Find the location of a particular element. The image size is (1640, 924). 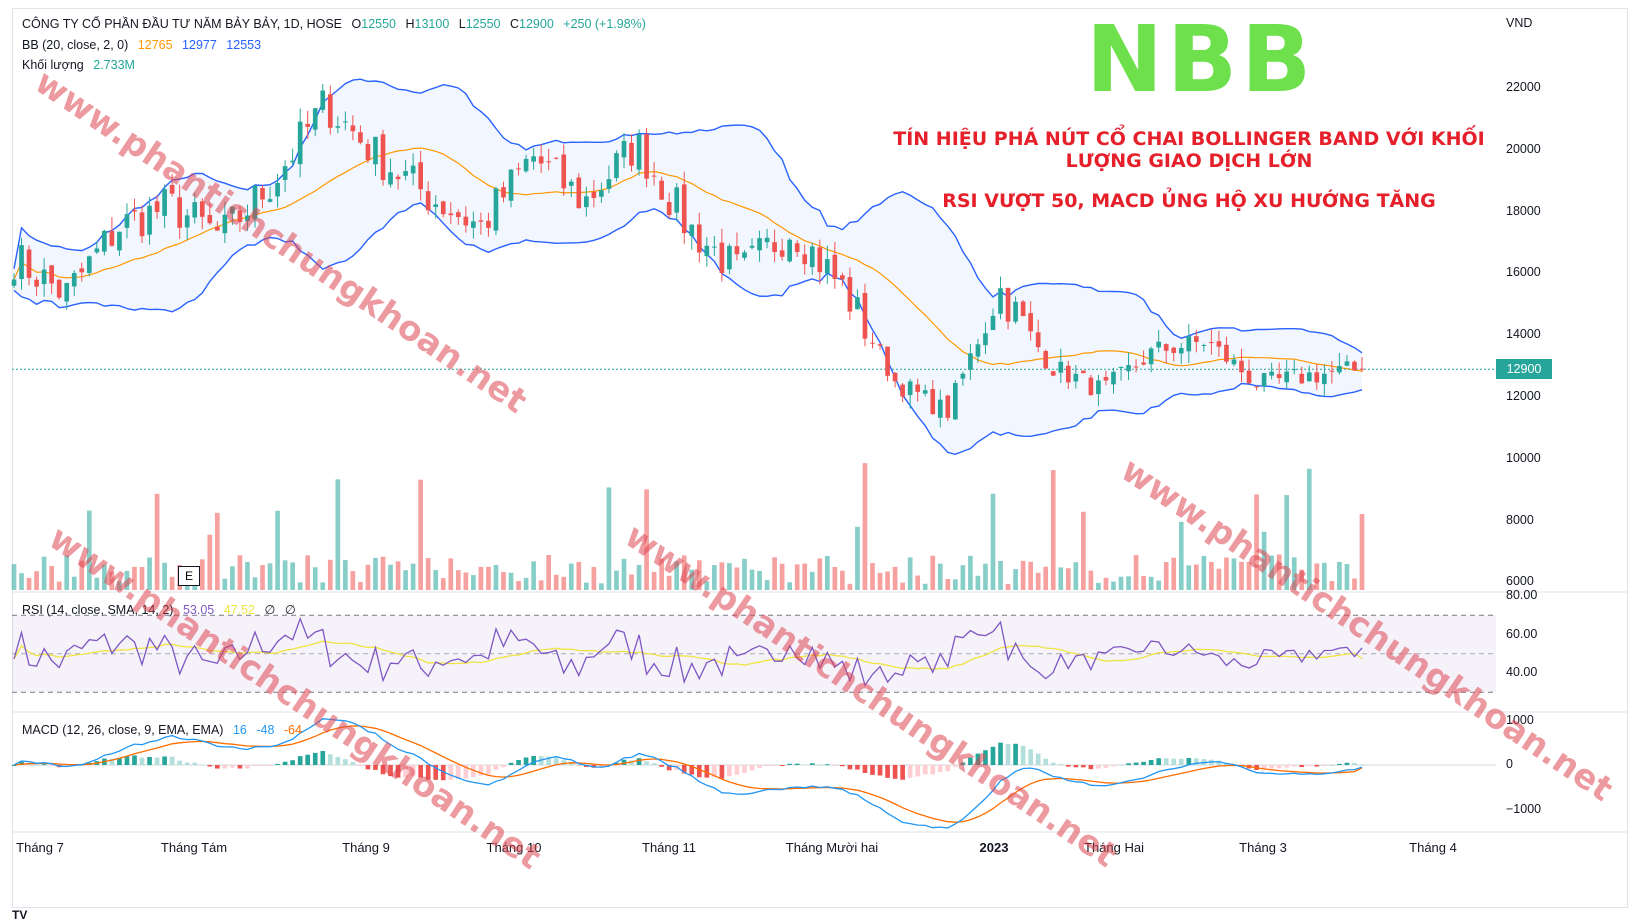

price-tick-label: 14000 is located at coordinates (1523, 334).